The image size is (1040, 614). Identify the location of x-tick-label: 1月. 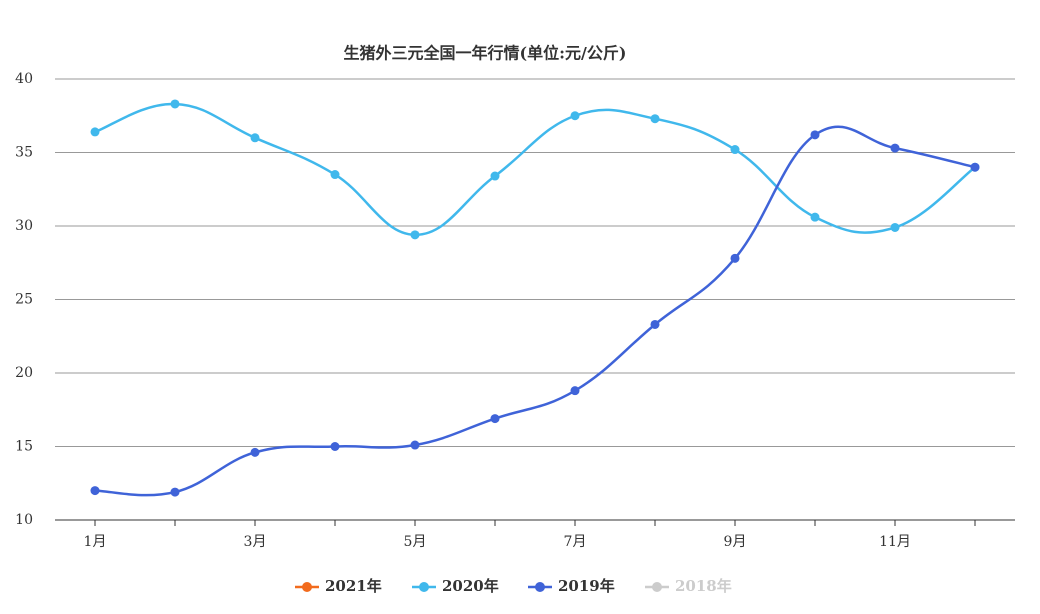
(95, 542).